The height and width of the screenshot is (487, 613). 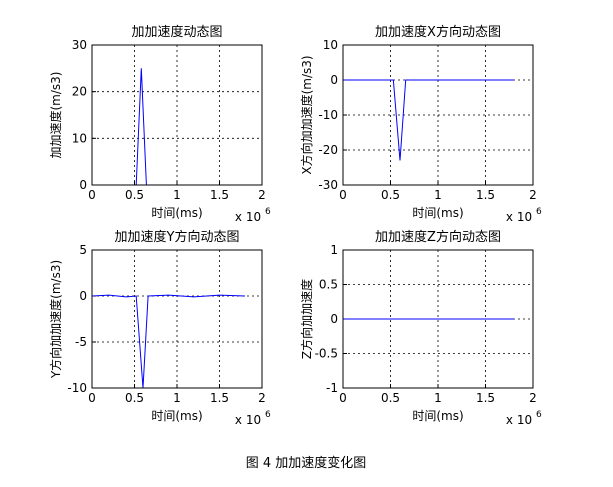 I want to click on y-tick-label: -5, so click(x=81, y=342).